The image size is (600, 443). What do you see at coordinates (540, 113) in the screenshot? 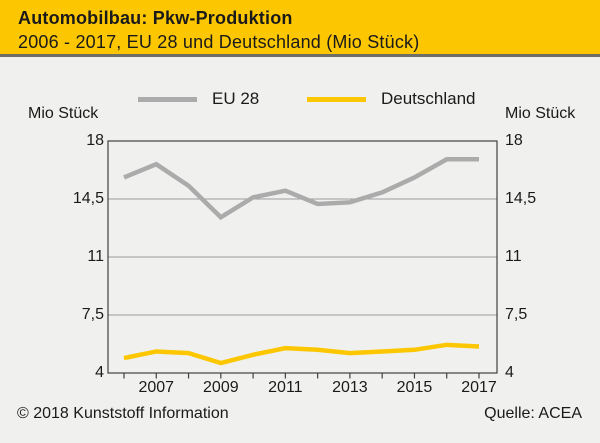
I see `y-axis-unit-right: Mio Stück` at bounding box center [540, 113].